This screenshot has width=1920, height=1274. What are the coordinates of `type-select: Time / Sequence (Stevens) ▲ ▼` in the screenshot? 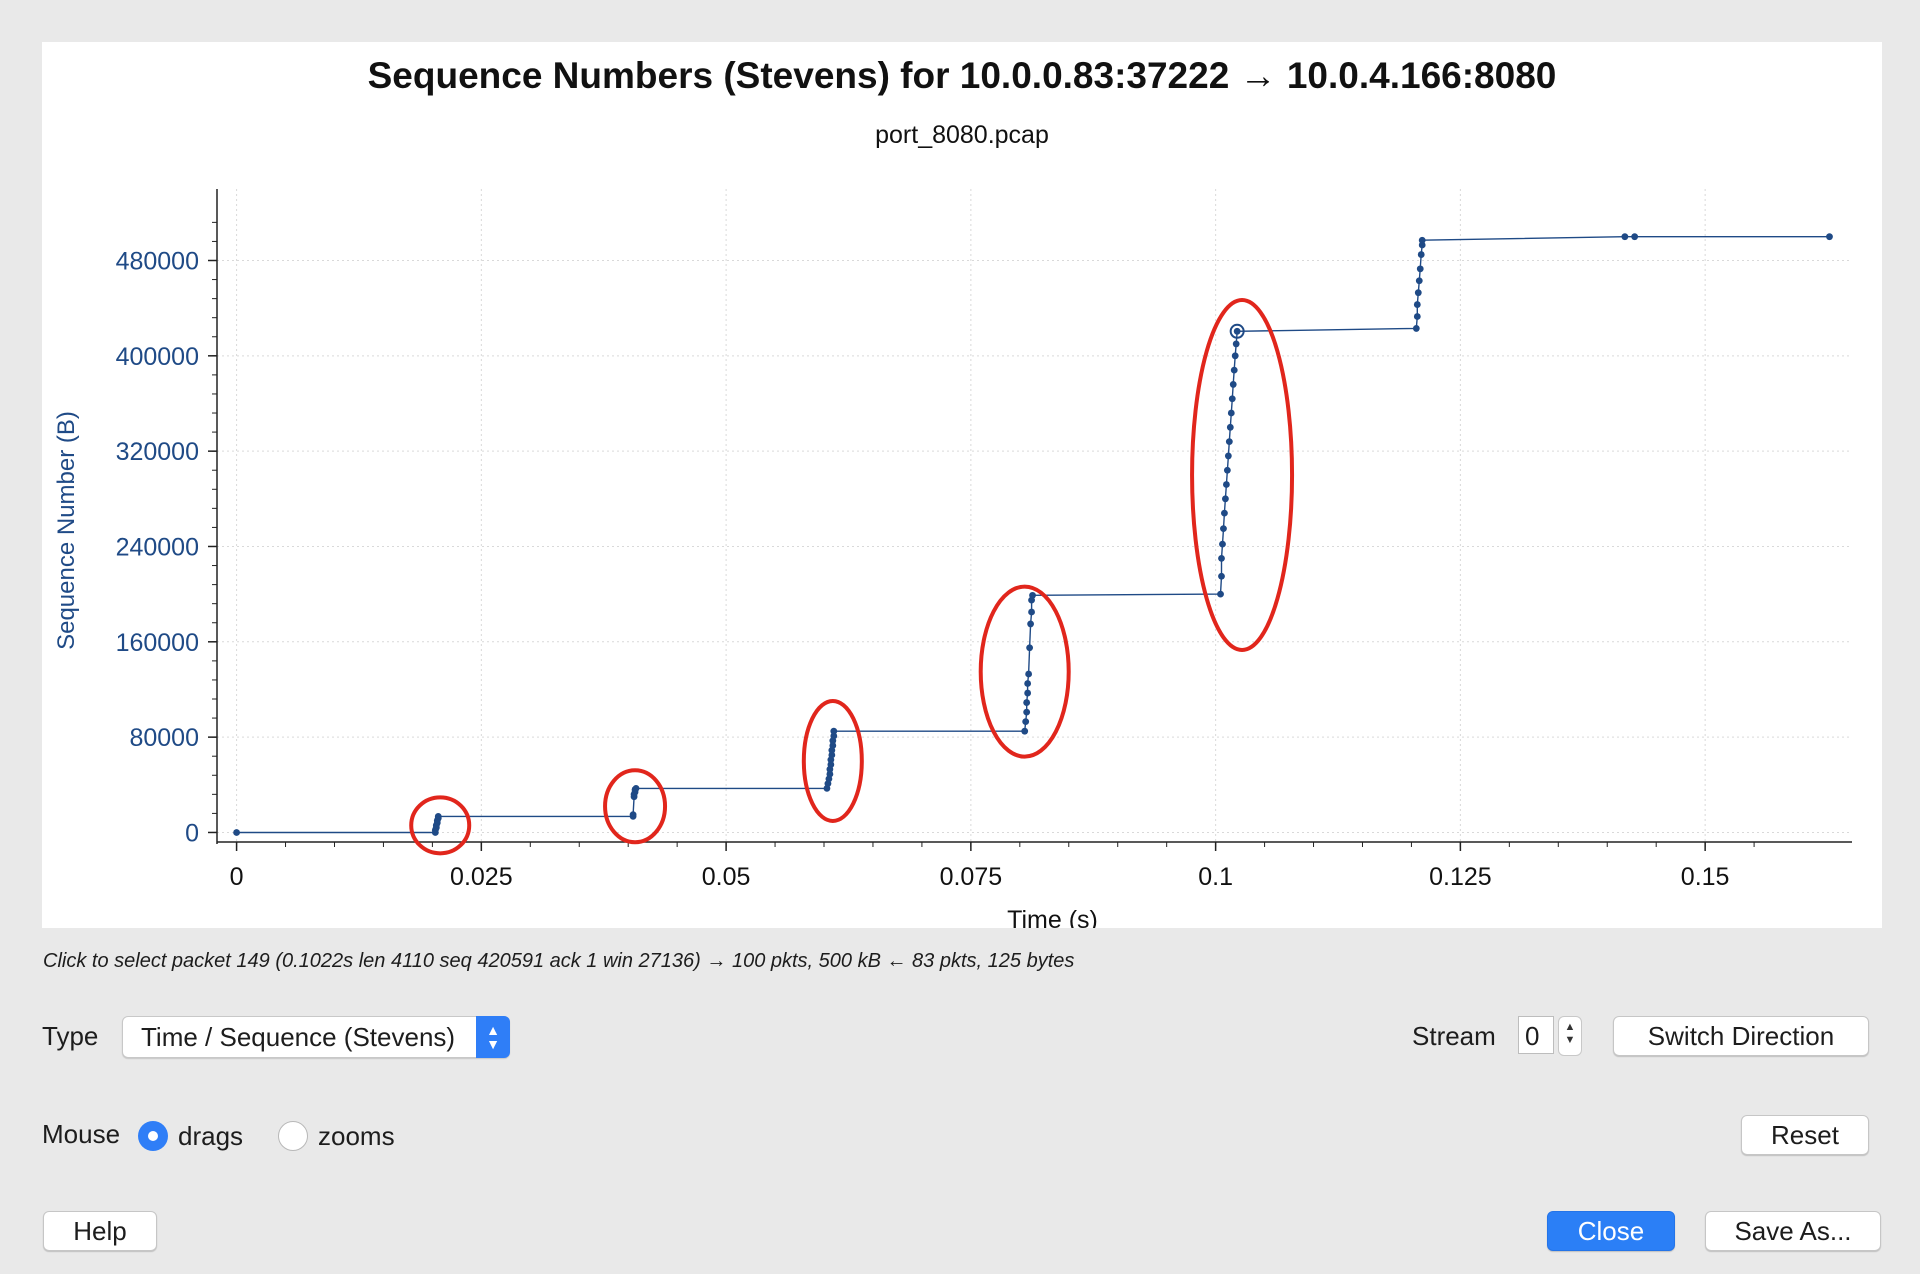 It's located at (316, 1037).